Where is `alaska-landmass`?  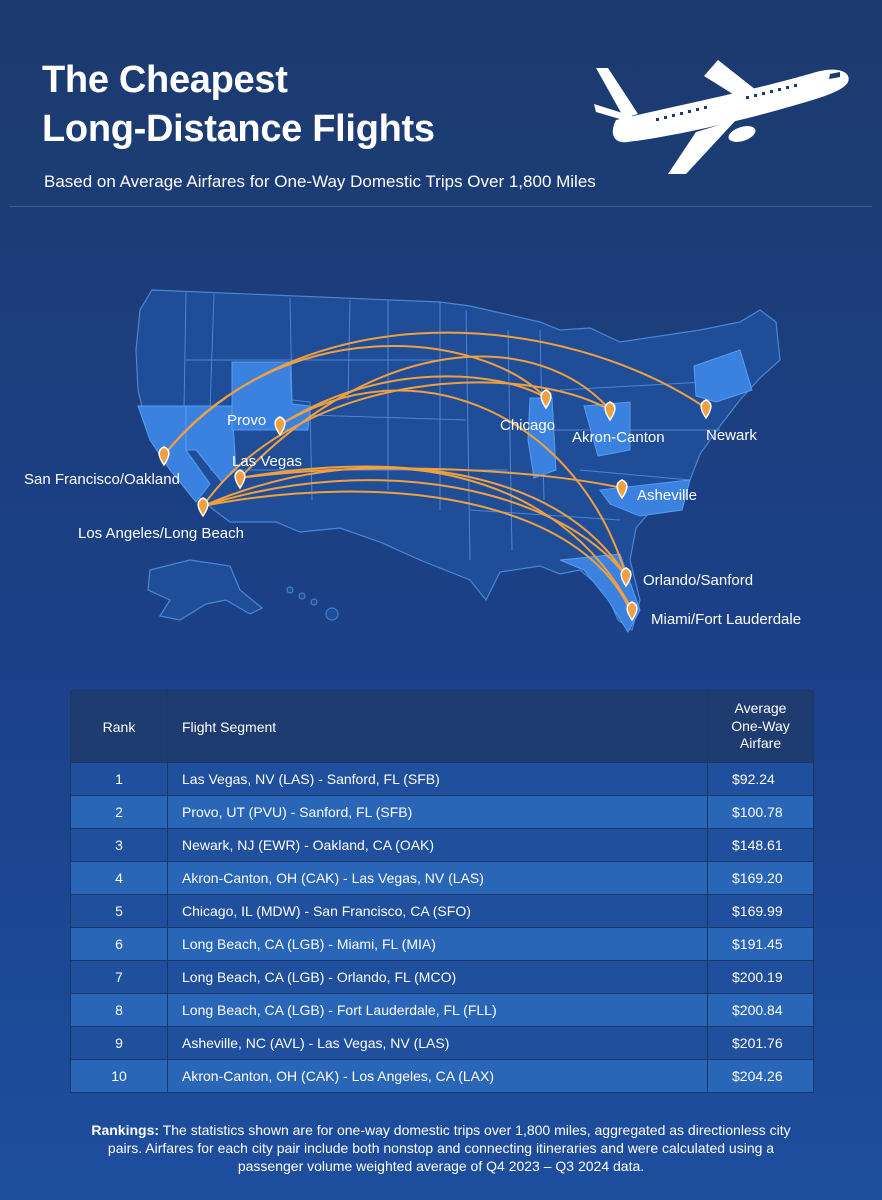 alaska-landmass is located at coordinates (205, 590).